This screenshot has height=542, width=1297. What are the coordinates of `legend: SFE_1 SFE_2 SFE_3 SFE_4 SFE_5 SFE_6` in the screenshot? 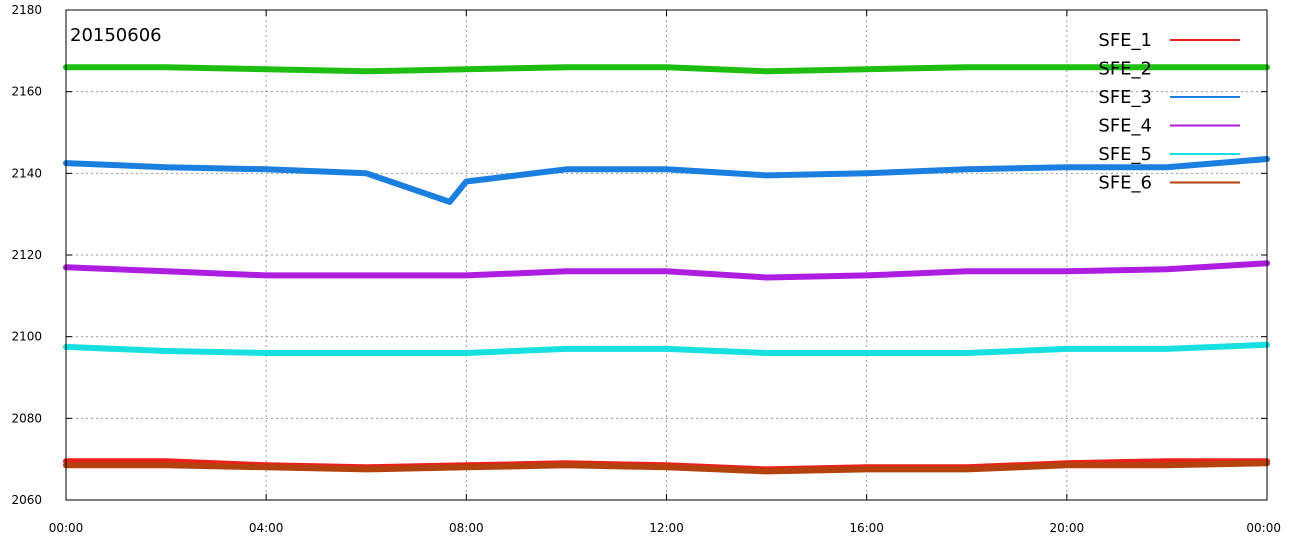 It's located at (1169, 112).